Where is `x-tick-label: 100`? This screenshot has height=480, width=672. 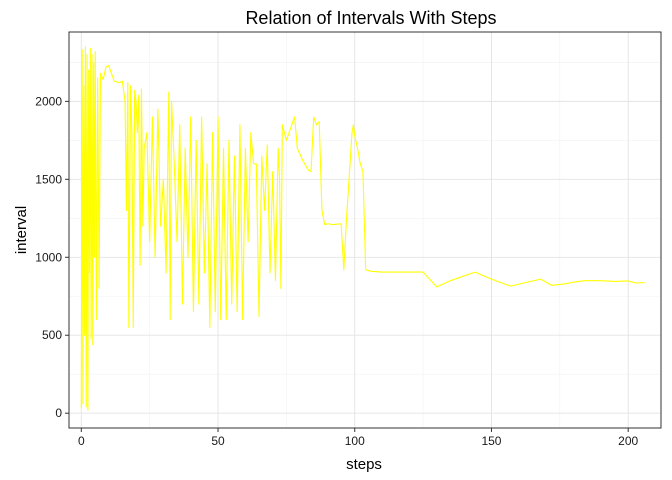 x-tick-label: 100 is located at coordinates (355, 441).